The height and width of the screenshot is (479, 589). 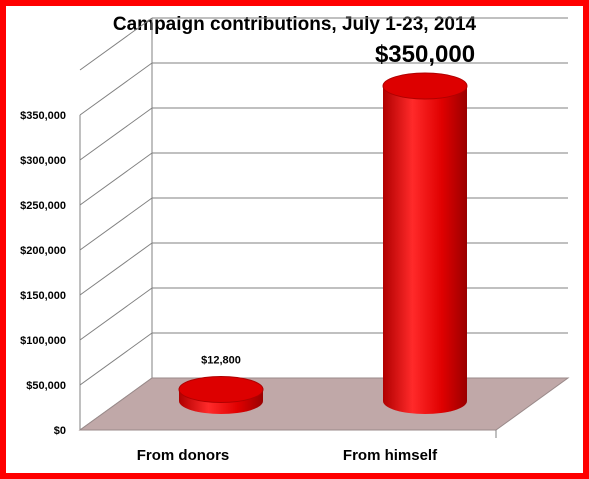 What do you see at coordinates (324, 404) in the screenshot?
I see `chart-floor` at bounding box center [324, 404].